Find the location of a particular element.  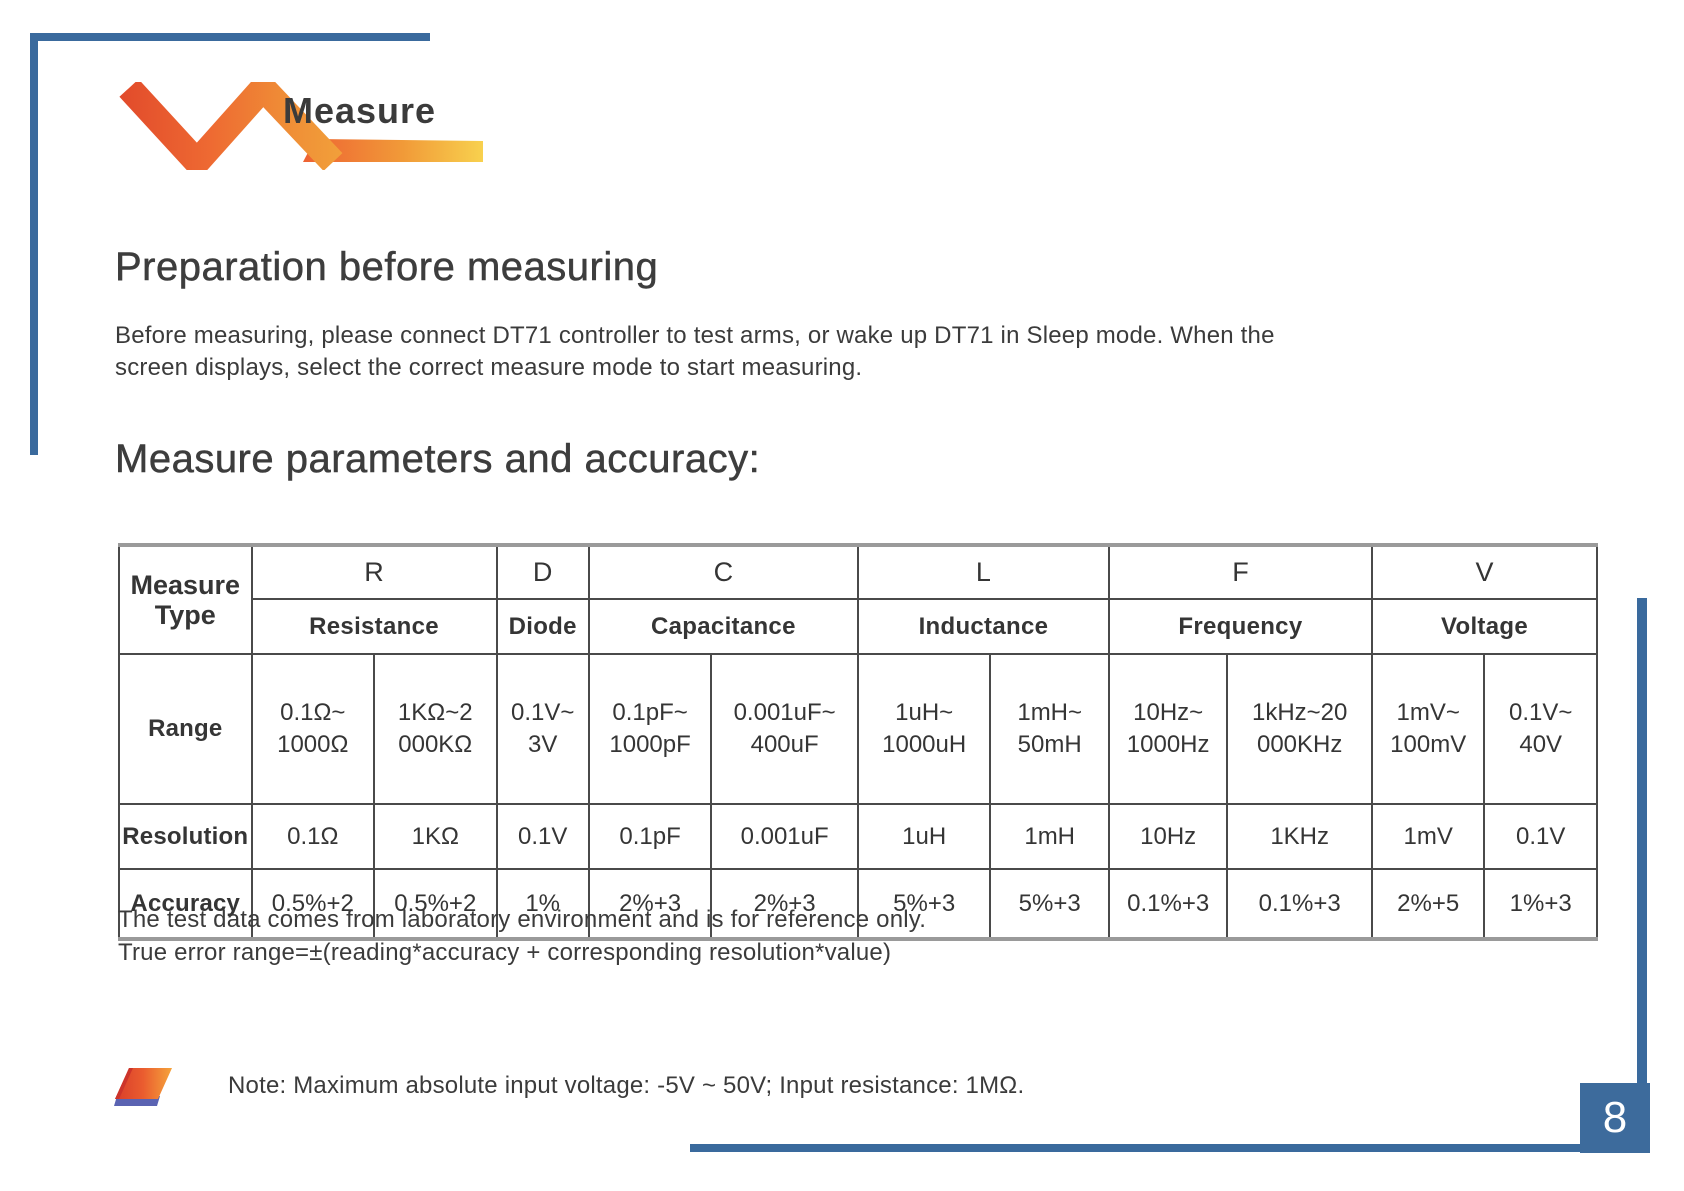

table-corner-label: Measure Type is located at coordinates (185, 599).